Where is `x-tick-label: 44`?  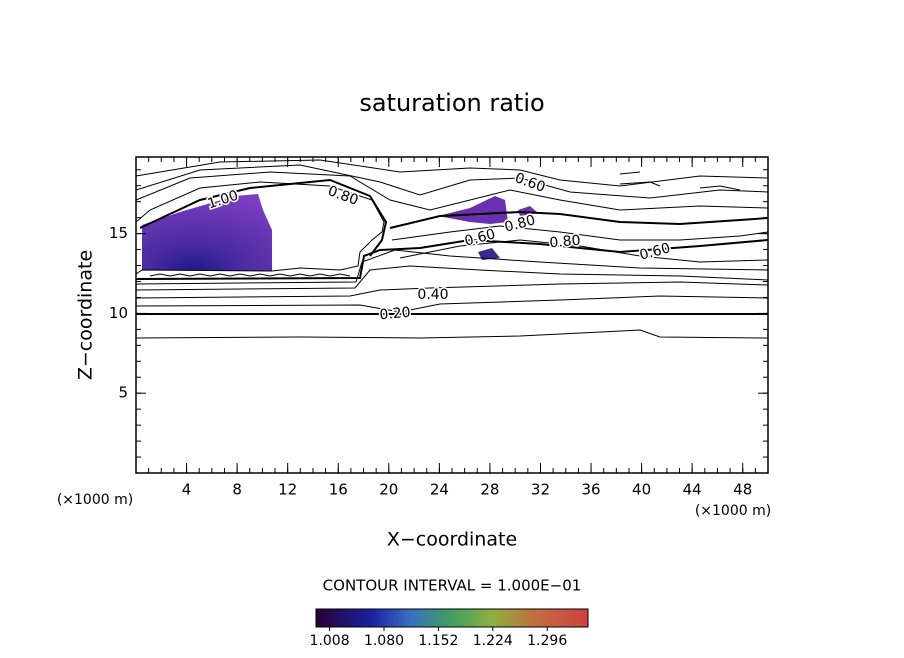 x-tick-label: 44 is located at coordinates (692, 490).